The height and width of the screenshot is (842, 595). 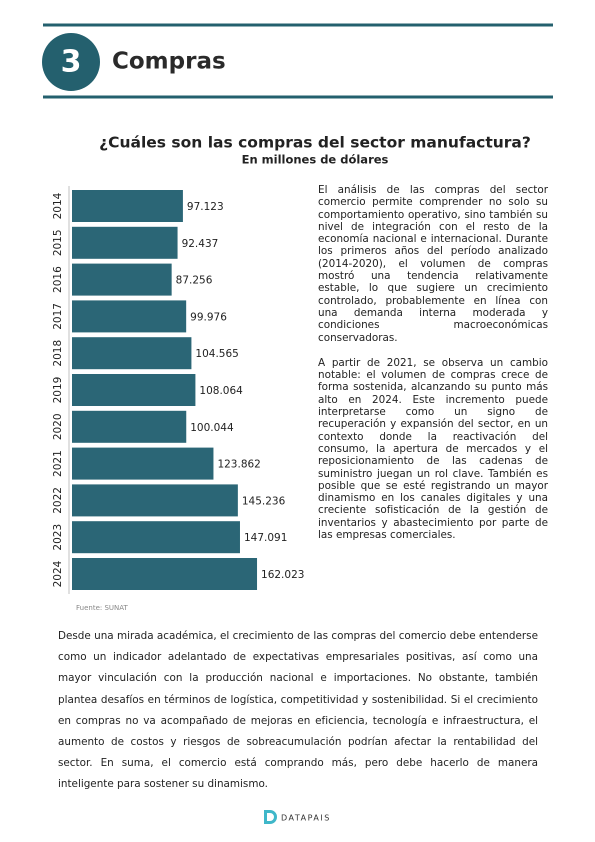 I want to click on category-label: 2015, so click(x=58, y=242).